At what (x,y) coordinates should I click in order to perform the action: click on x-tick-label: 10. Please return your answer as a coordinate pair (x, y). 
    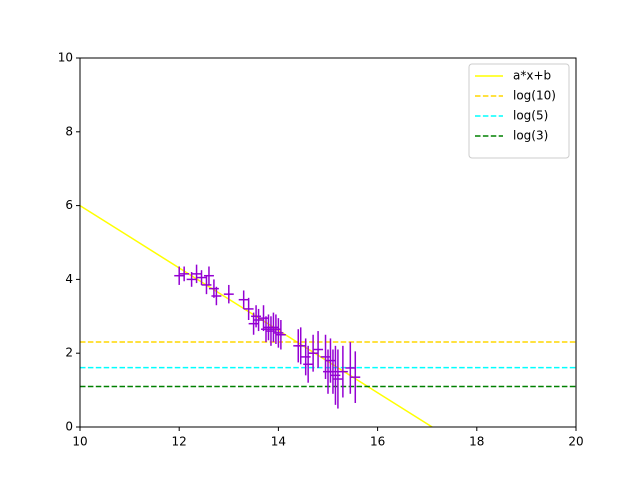
    Looking at the image, I should click on (79, 442).